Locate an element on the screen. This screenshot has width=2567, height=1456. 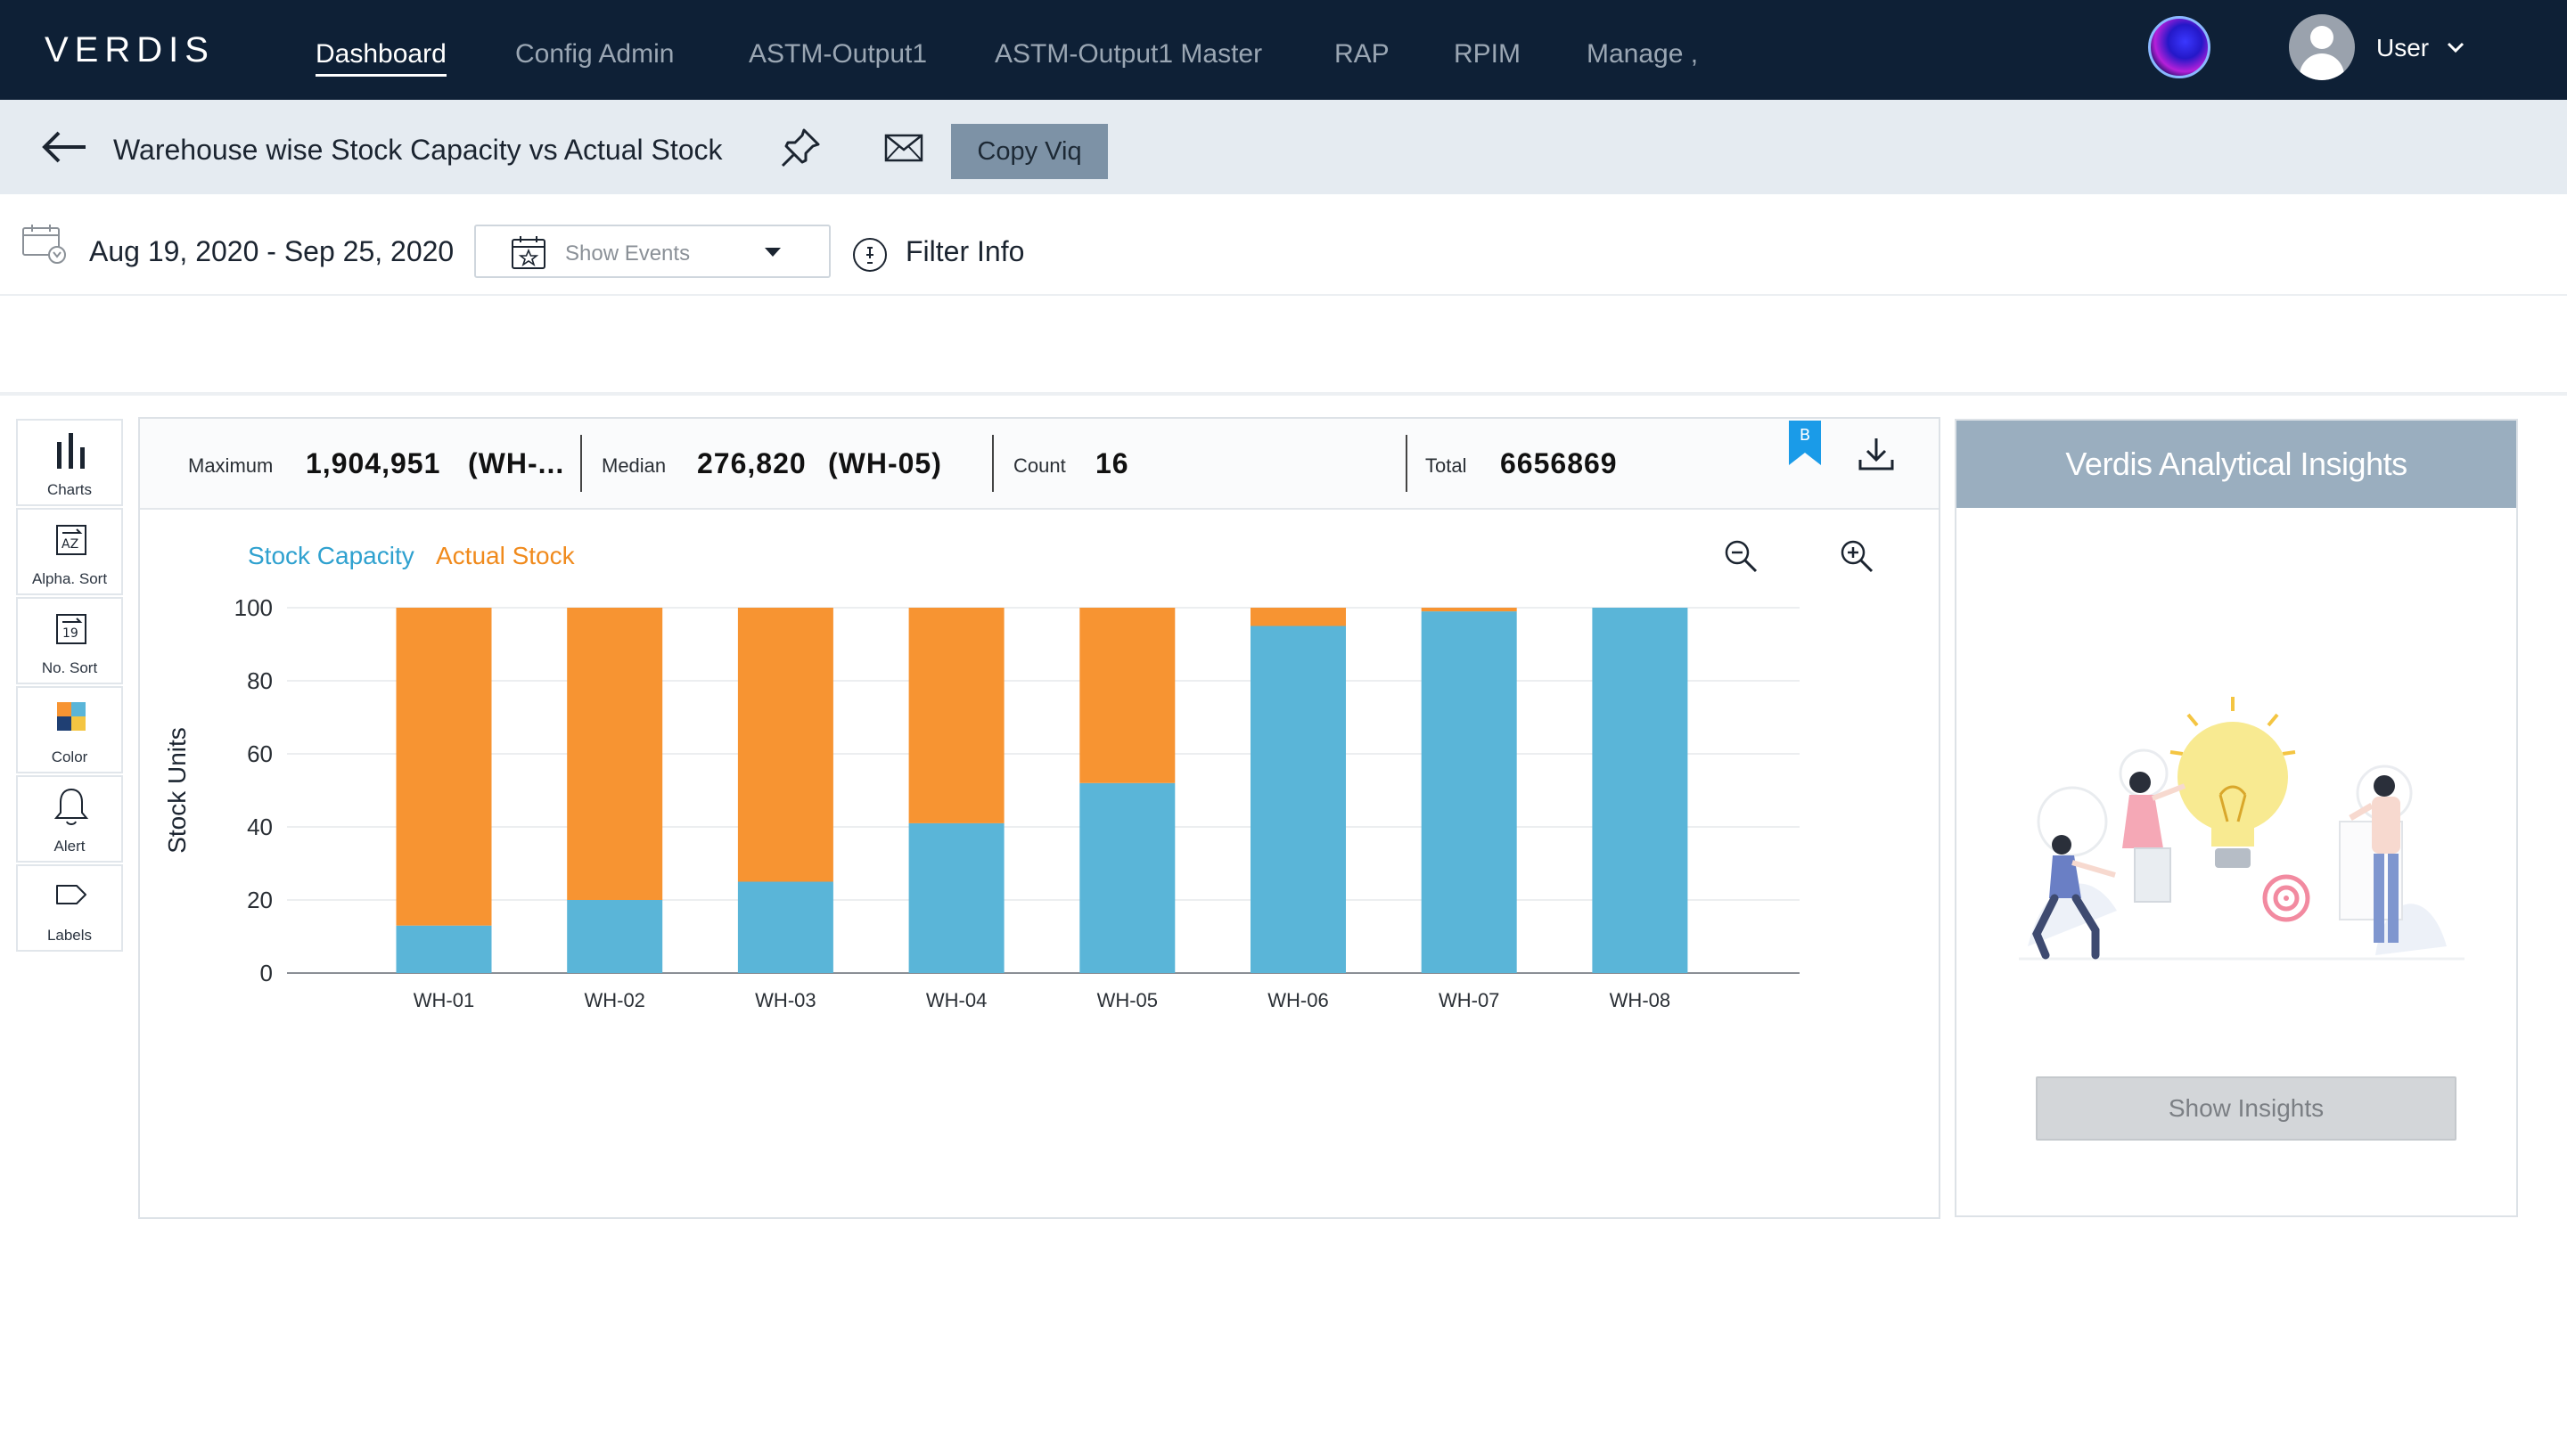
nav-dashboard: Dashboard is located at coordinates (381, 58).